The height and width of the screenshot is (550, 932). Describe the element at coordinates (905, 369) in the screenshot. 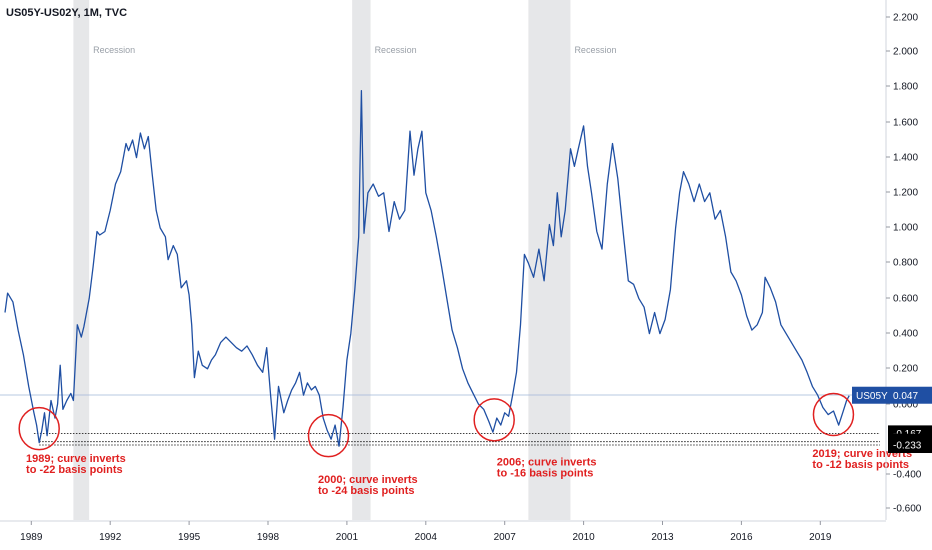

I see `y-tick-label: 0.200` at that location.